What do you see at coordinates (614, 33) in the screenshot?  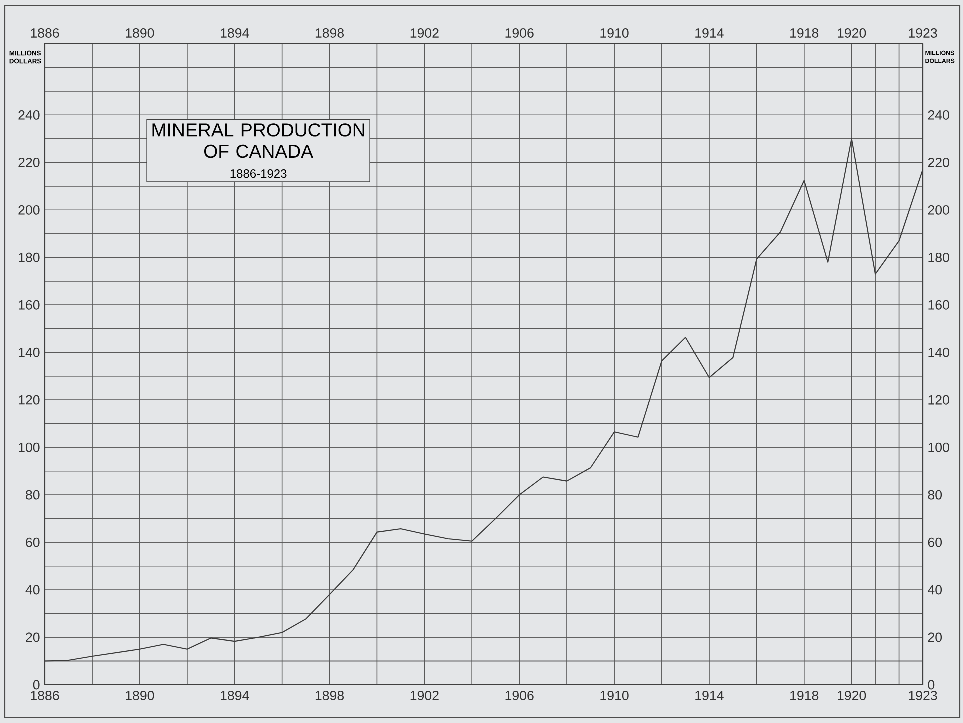 I see `x-tick-label: 1910` at bounding box center [614, 33].